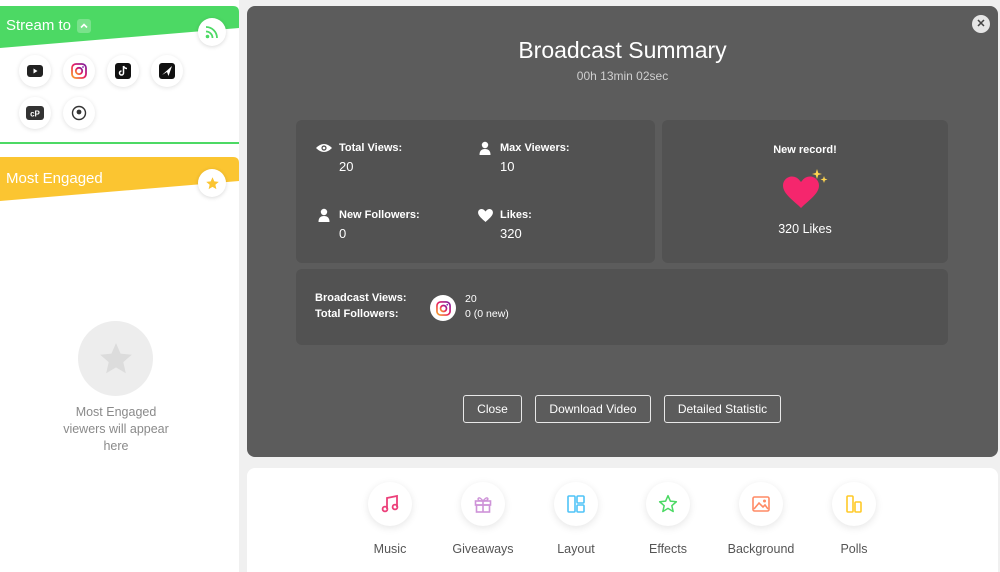 This screenshot has height=572, width=1000. Describe the element at coordinates (593, 409) in the screenshot. I see `download-video-button: Download Video` at that location.